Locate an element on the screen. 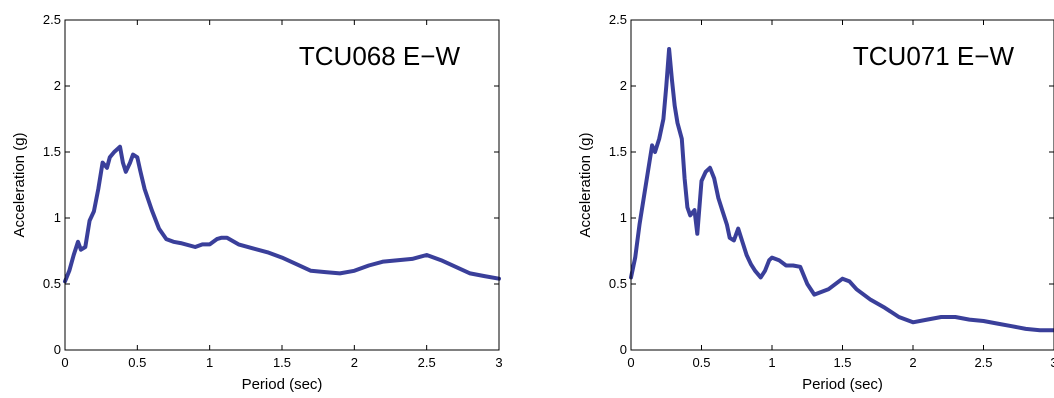 Image resolution: width=1054 pixels, height=398 pixels. chart-title: TCU071 E−W is located at coordinates (934, 56).